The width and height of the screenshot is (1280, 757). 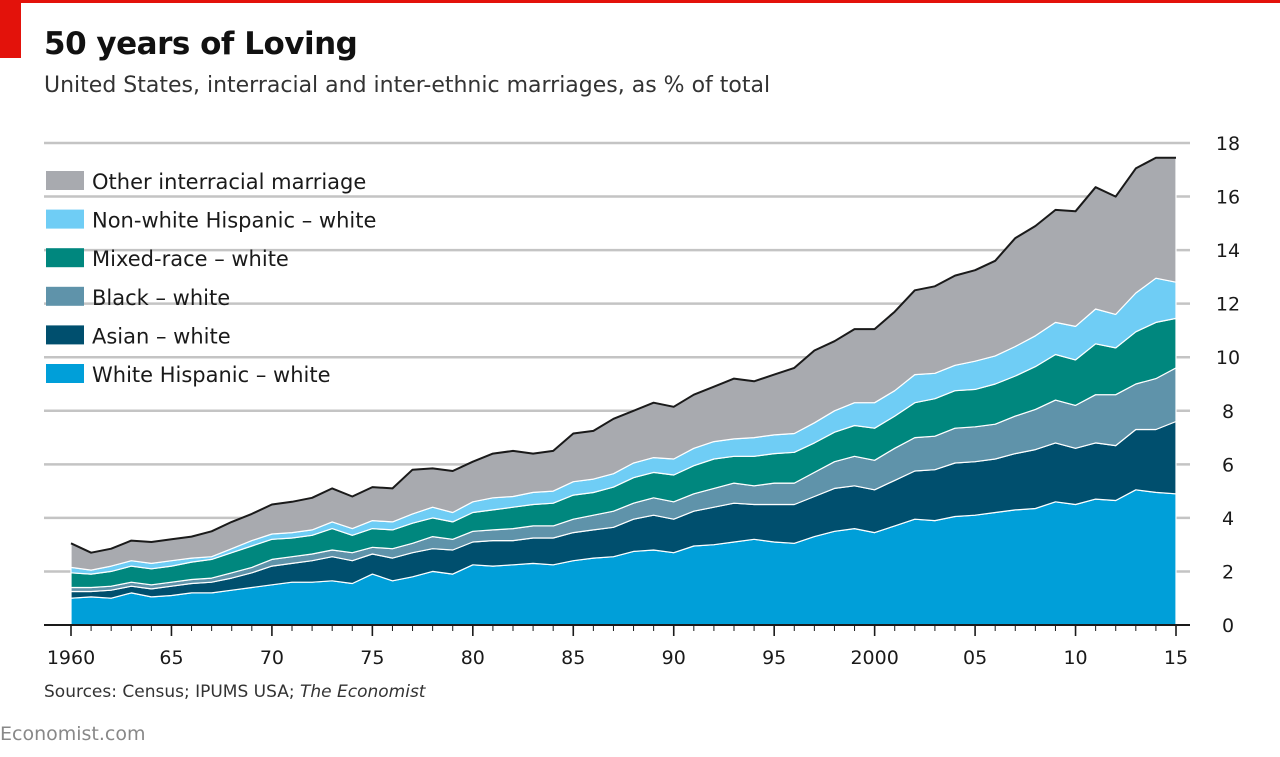 I want to click on chart-title: 50 years of Loving, so click(x=201, y=44).